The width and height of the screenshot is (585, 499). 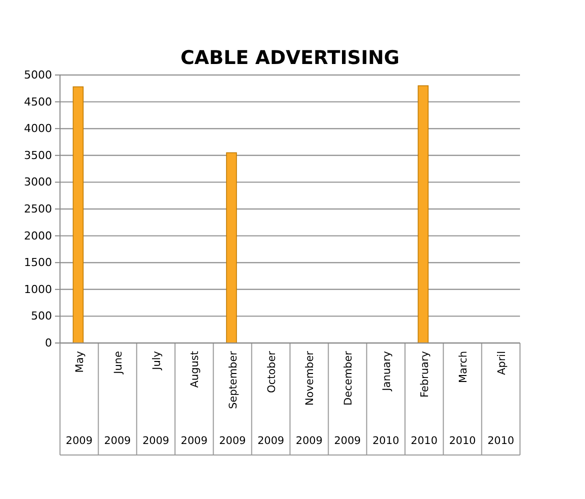 I want to click on y-tick-label: 1000, so click(x=38, y=289).